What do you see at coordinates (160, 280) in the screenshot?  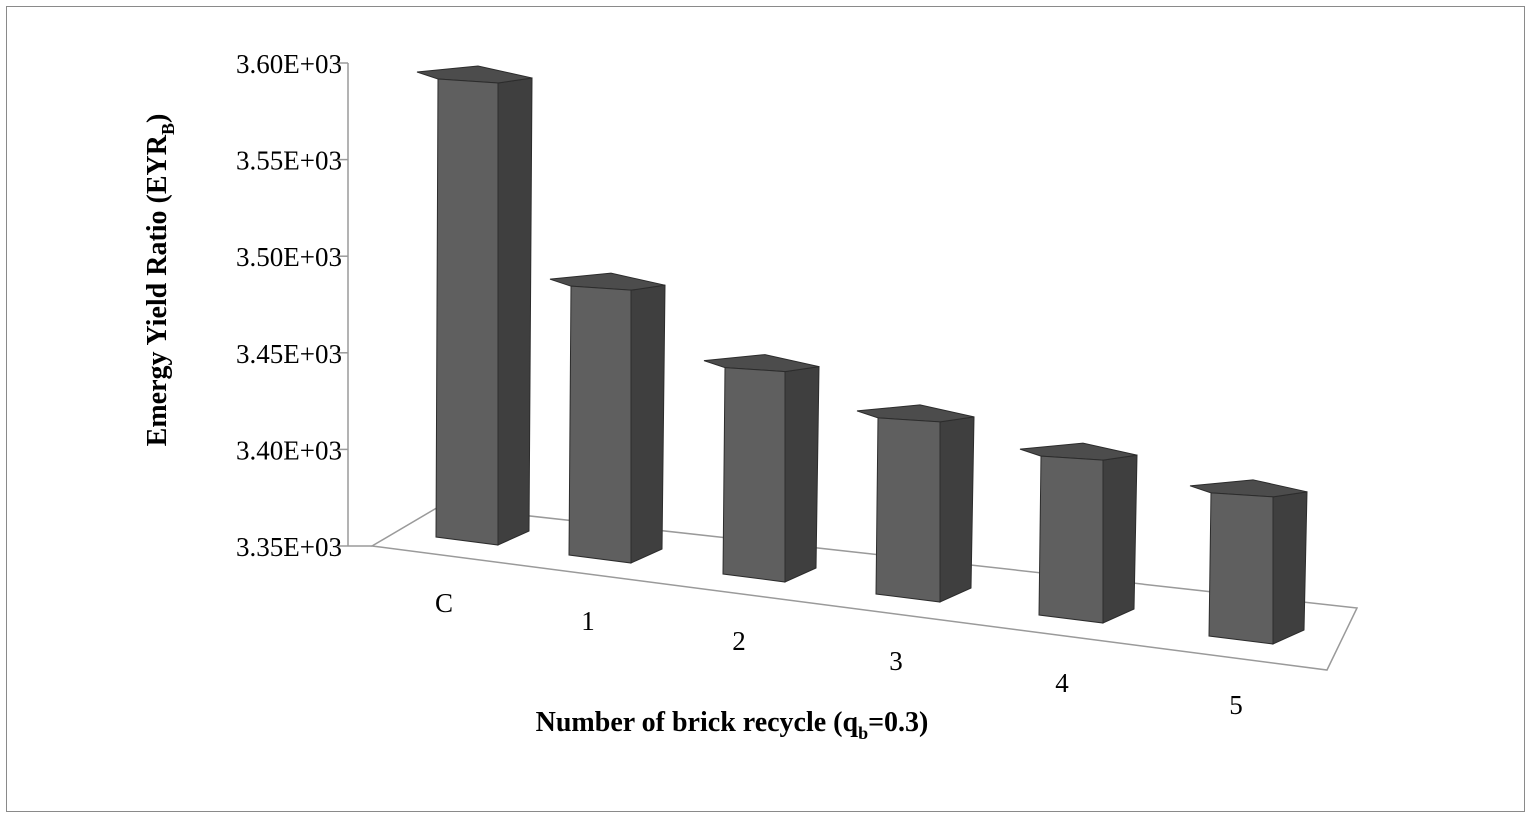 I see `y-axis-title: Emergy Yield Ratio (EYRB)` at bounding box center [160, 280].